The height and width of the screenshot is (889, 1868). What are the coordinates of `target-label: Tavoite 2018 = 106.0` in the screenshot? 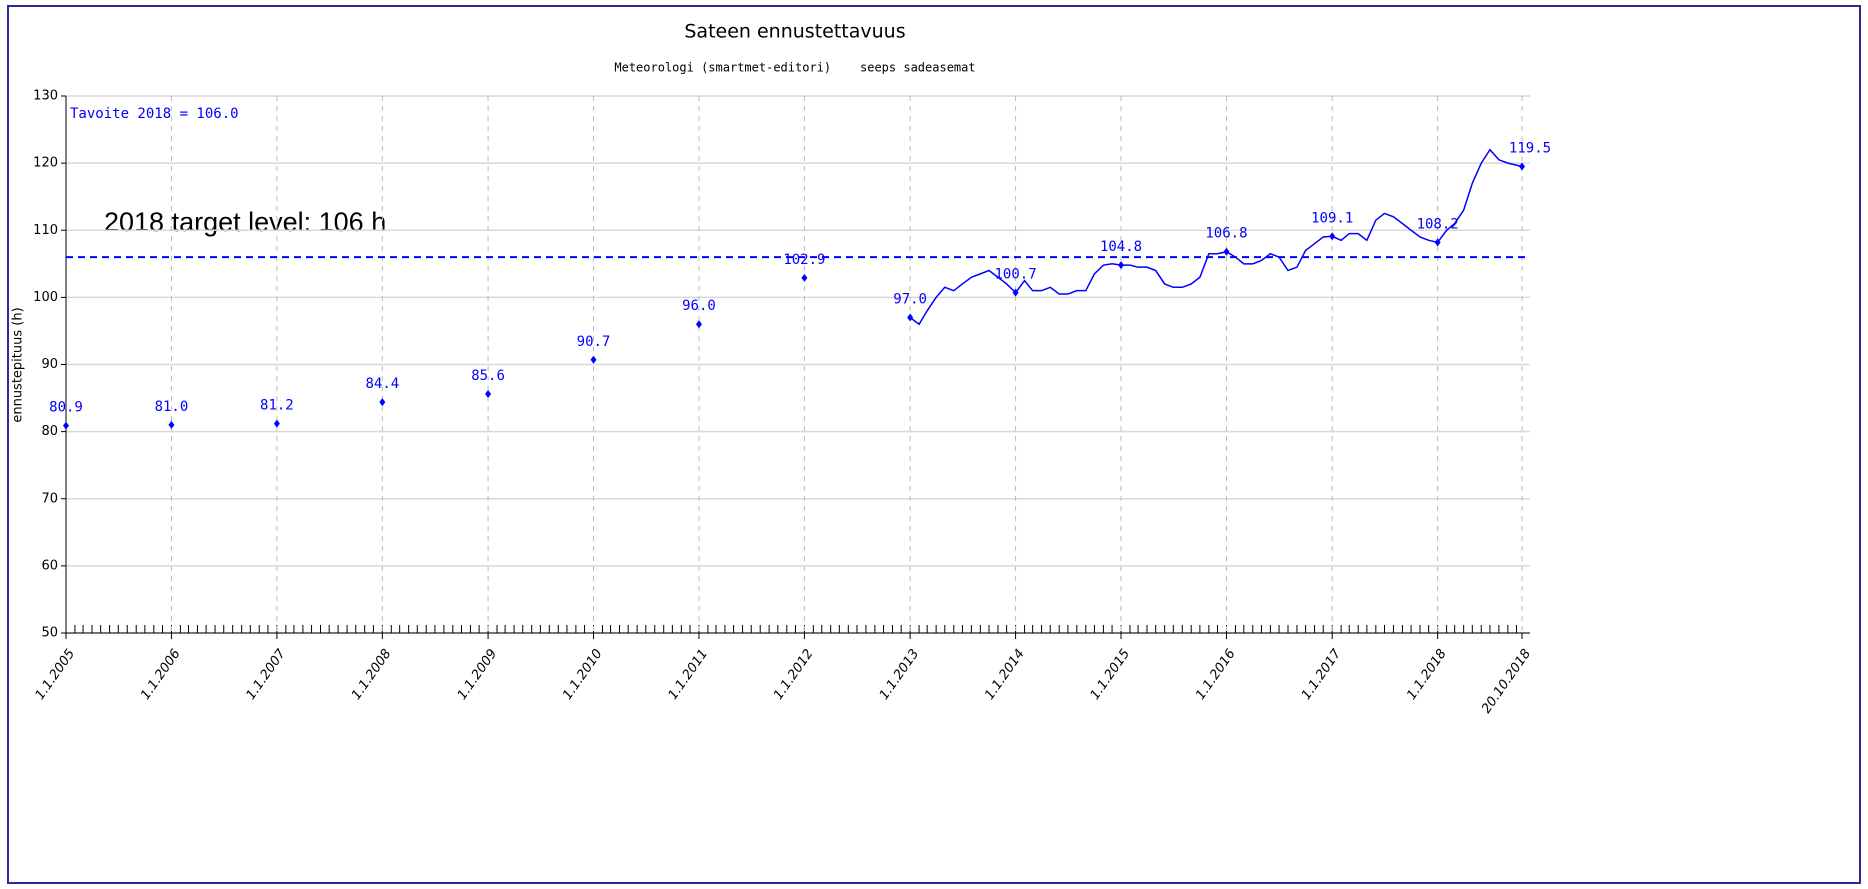 It's located at (154, 114).